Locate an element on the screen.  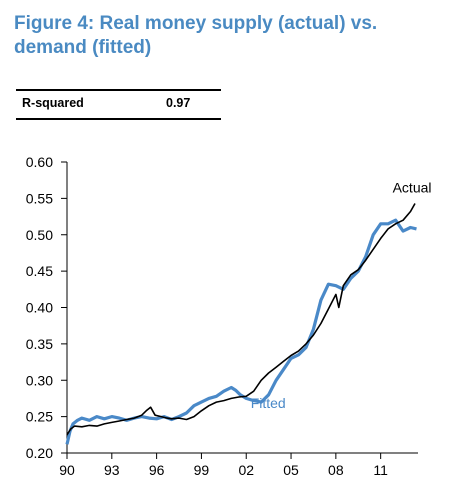
series-label-fitted: Fitted is located at coordinates (268, 403).